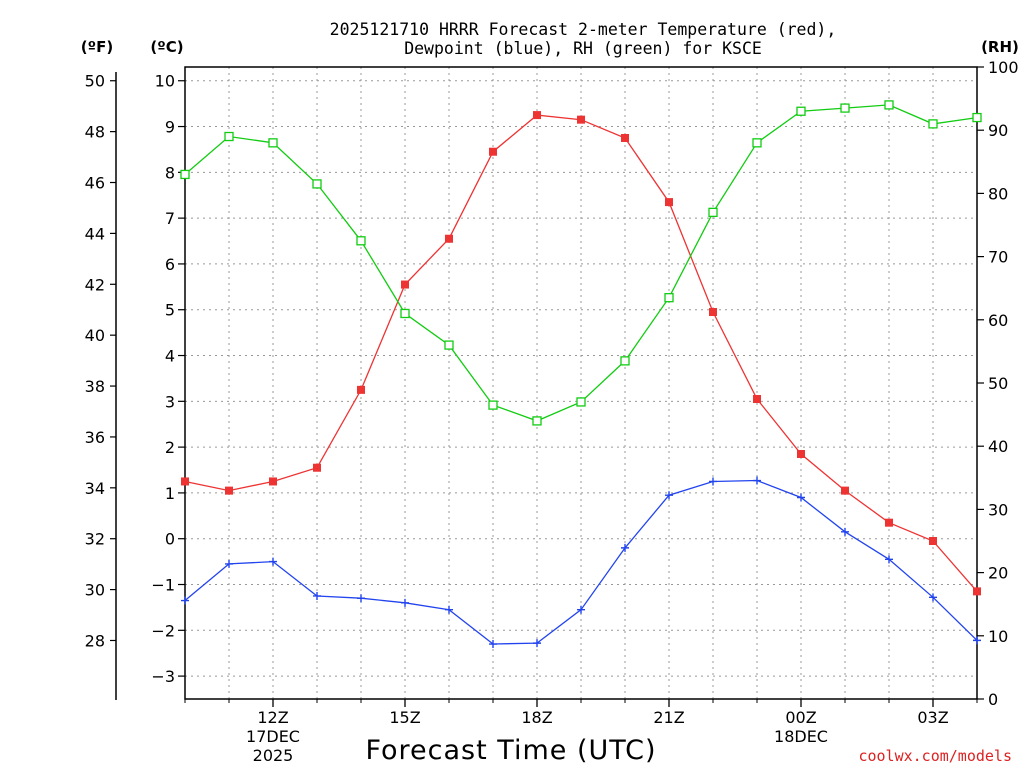  Describe the element at coordinates (95, 132) in the screenshot. I see `fahrenheit-tick-label: 48` at that location.